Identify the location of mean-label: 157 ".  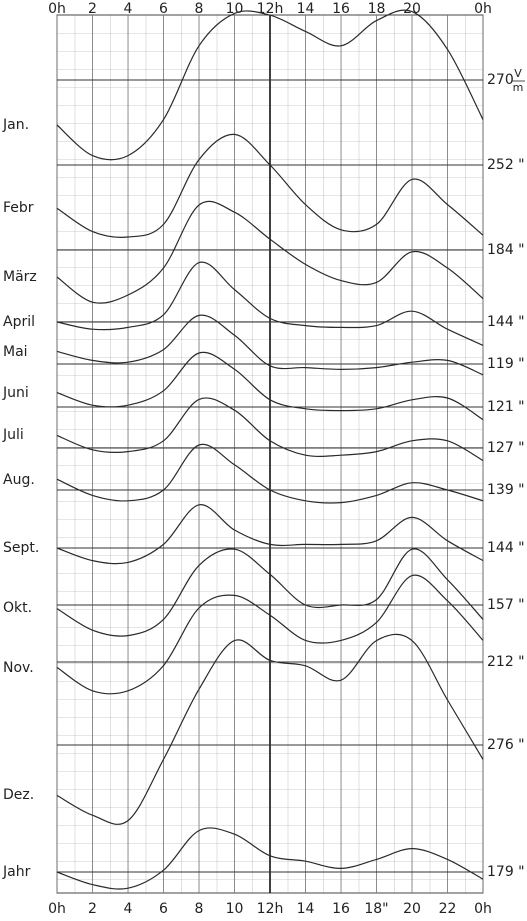
(506, 605).